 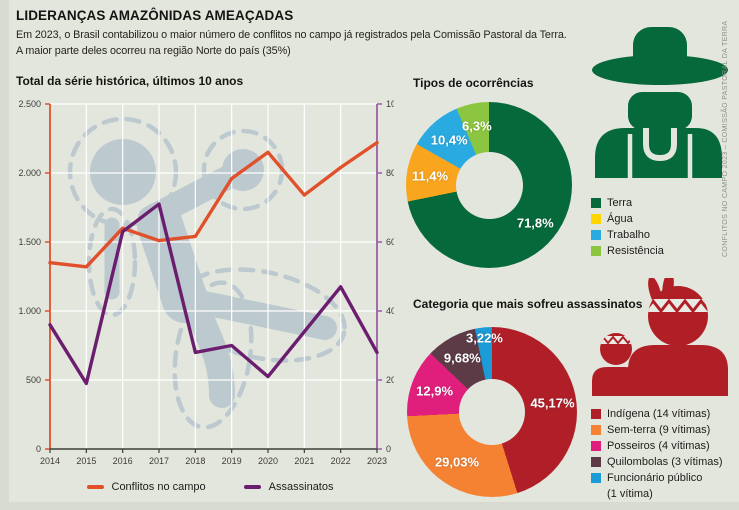 I want to click on y-right-tick-label: 100, so click(x=390, y=104).